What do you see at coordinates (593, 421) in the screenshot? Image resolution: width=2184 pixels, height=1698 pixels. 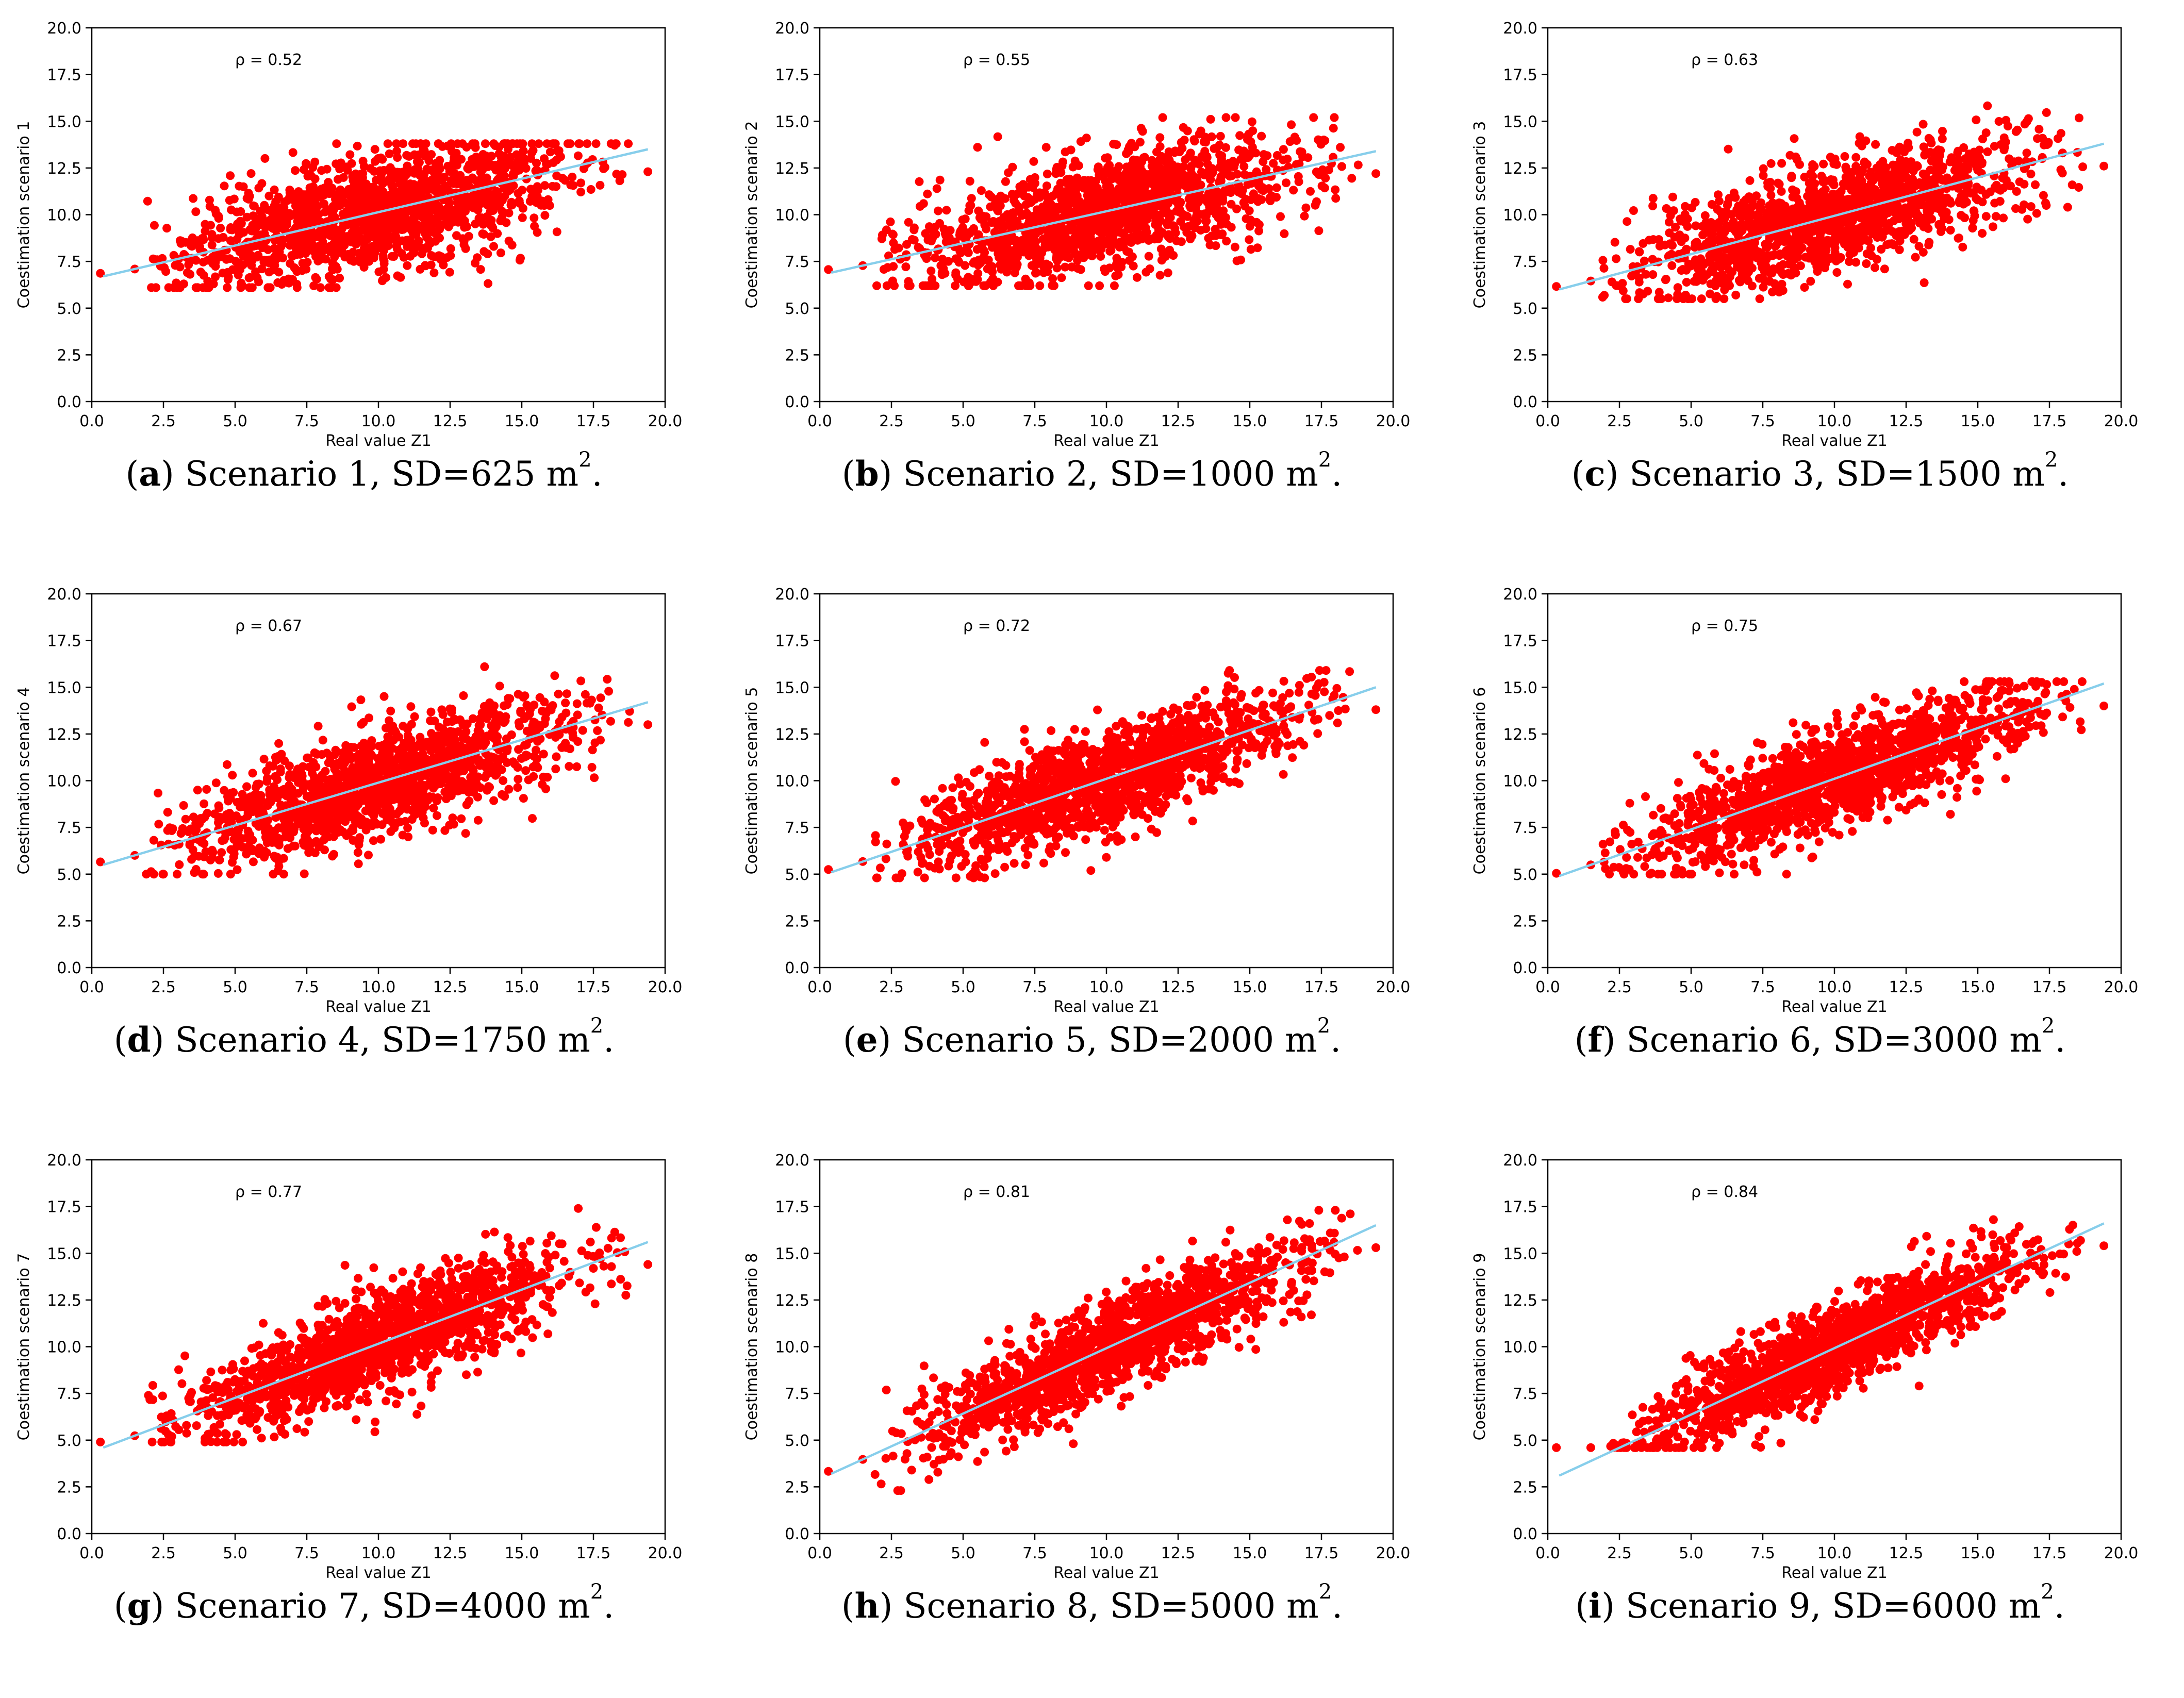 I see `x-tick-label: 17.5` at bounding box center [593, 421].